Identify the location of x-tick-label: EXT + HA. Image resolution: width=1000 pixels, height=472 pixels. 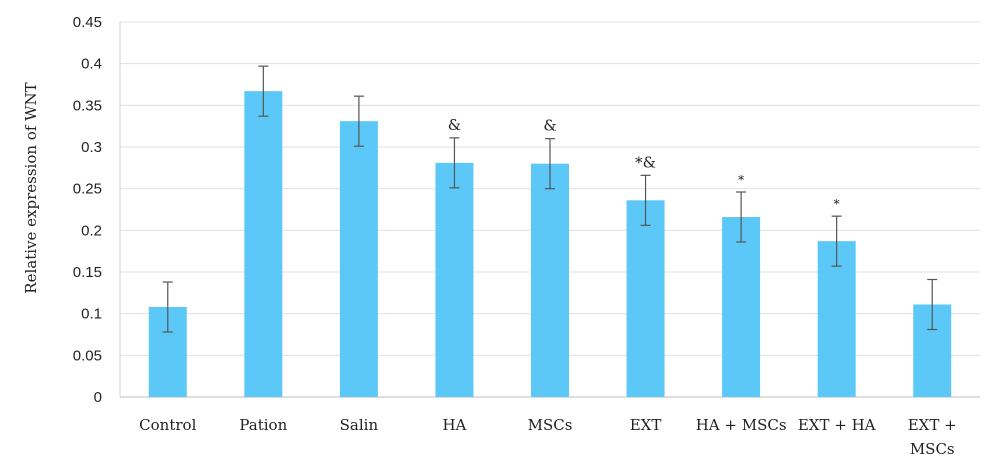
(837, 425).